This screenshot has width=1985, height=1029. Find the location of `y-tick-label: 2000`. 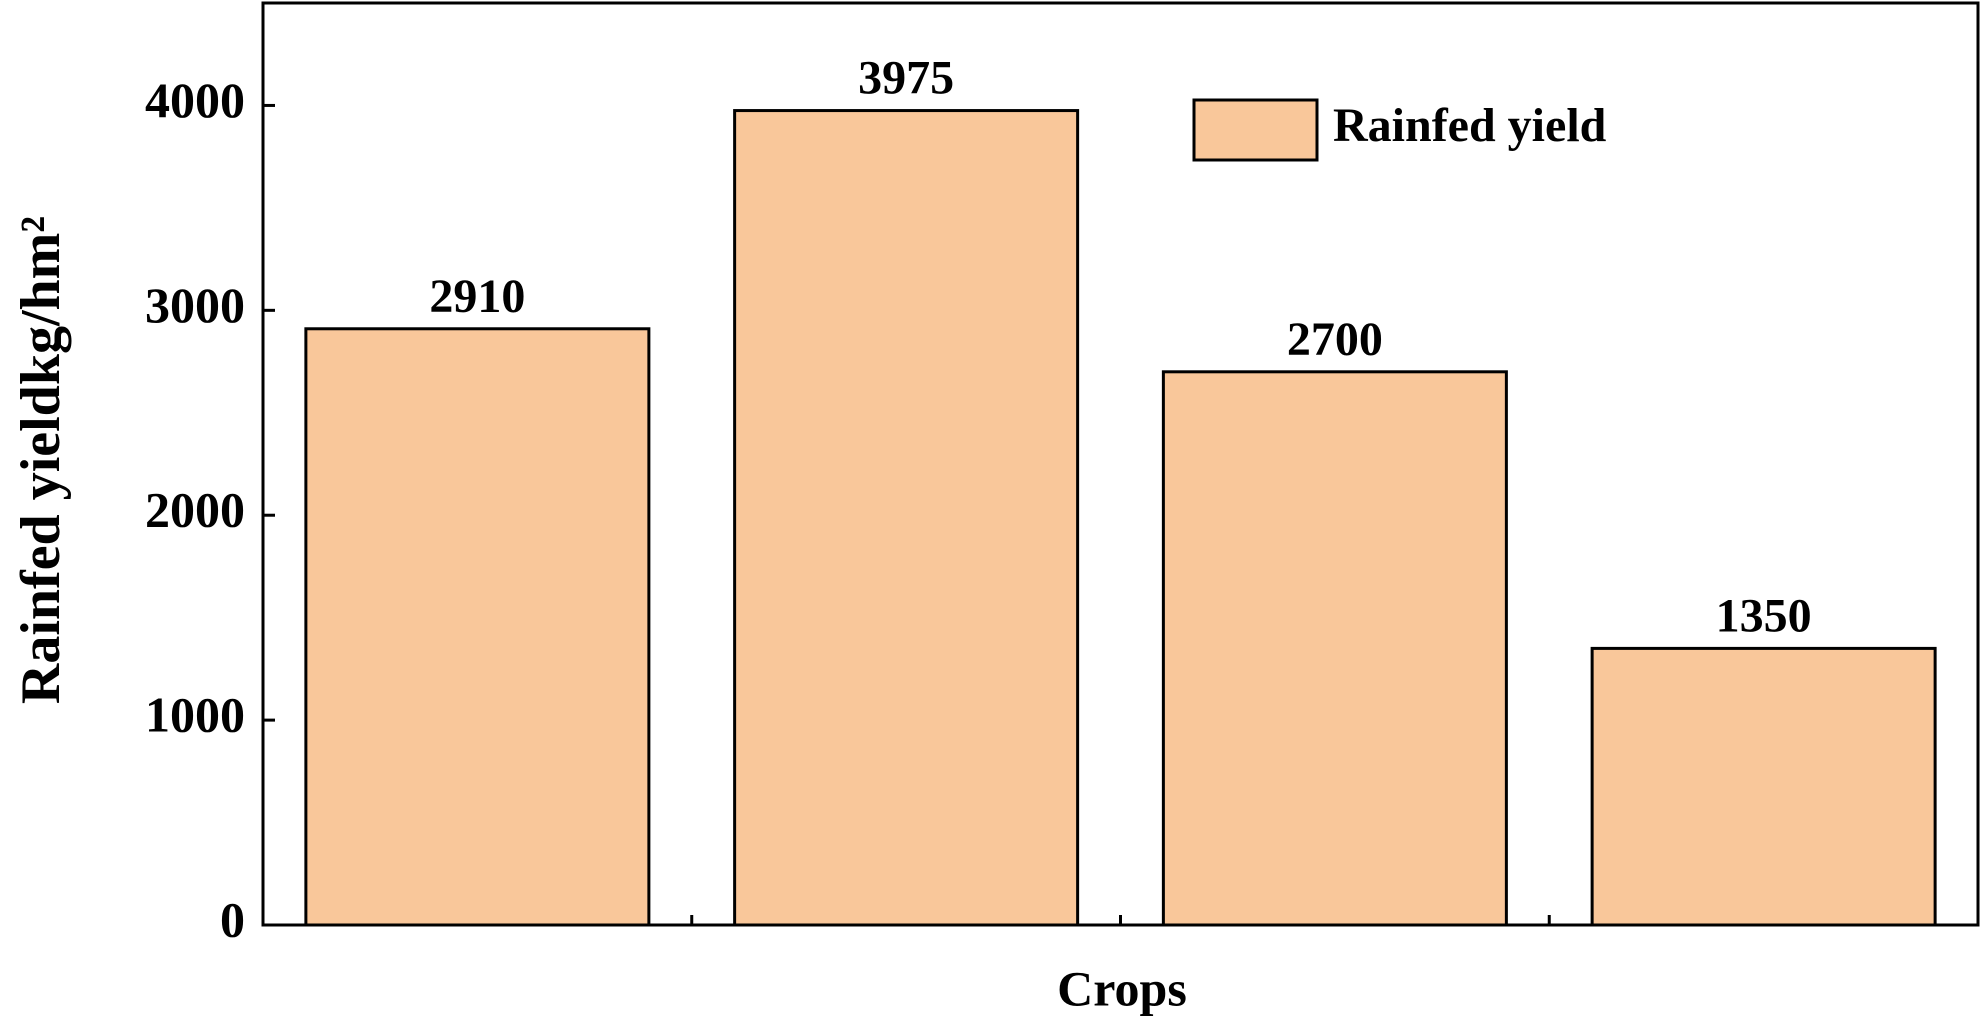

y-tick-label: 2000 is located at coordinates (195, 510).